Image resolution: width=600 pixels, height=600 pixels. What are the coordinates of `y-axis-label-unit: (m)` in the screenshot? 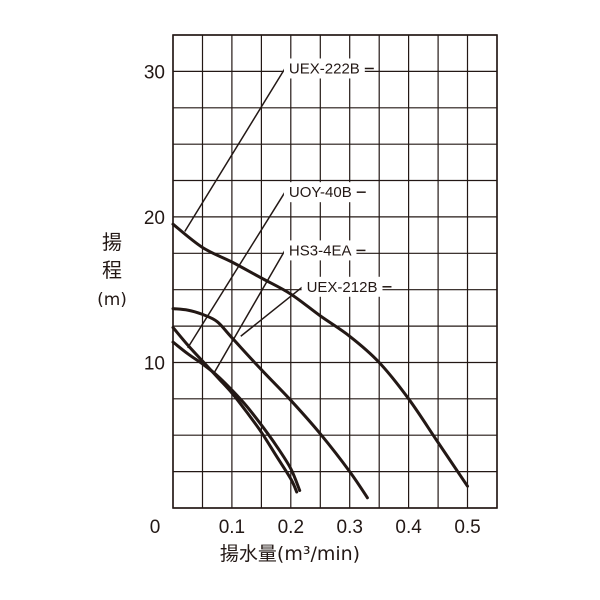 It's located at (112, 300).